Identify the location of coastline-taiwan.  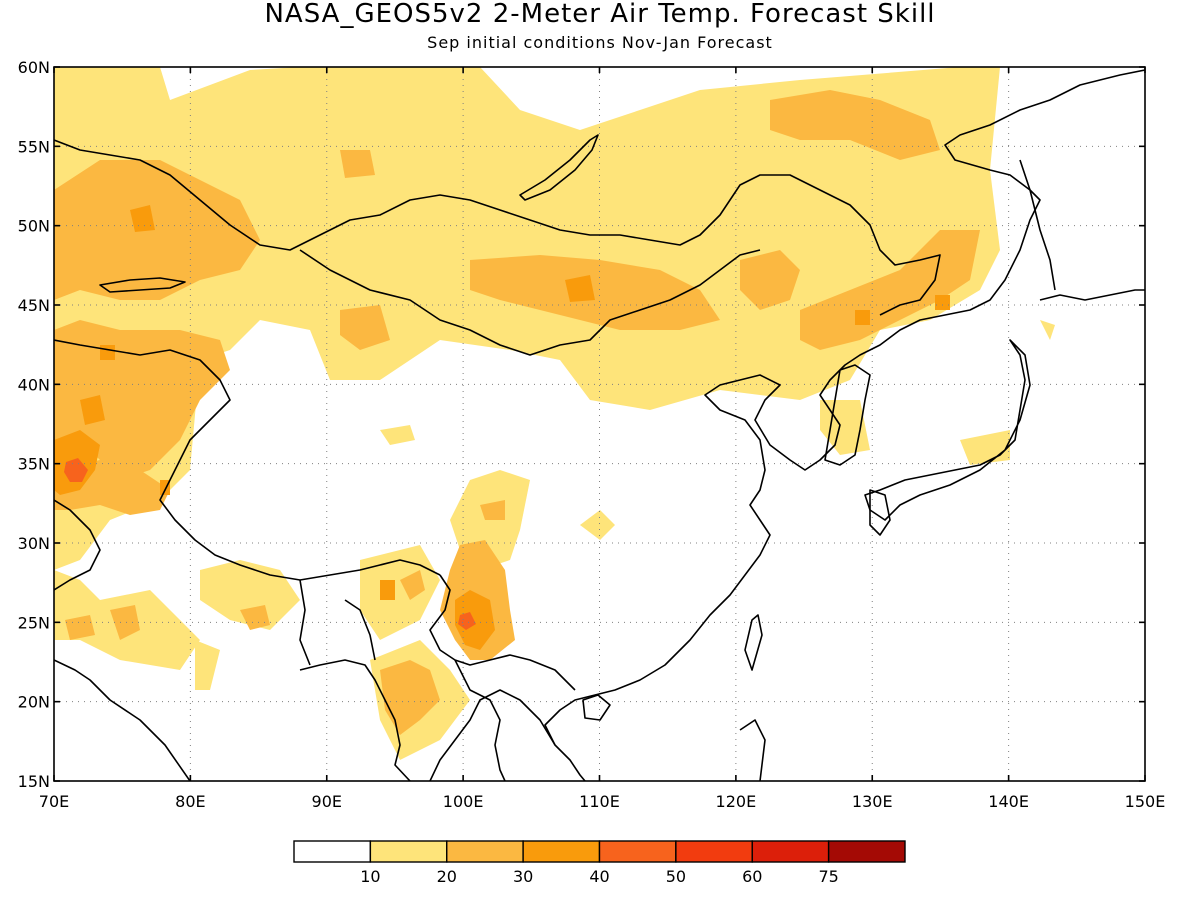
(753, 642).